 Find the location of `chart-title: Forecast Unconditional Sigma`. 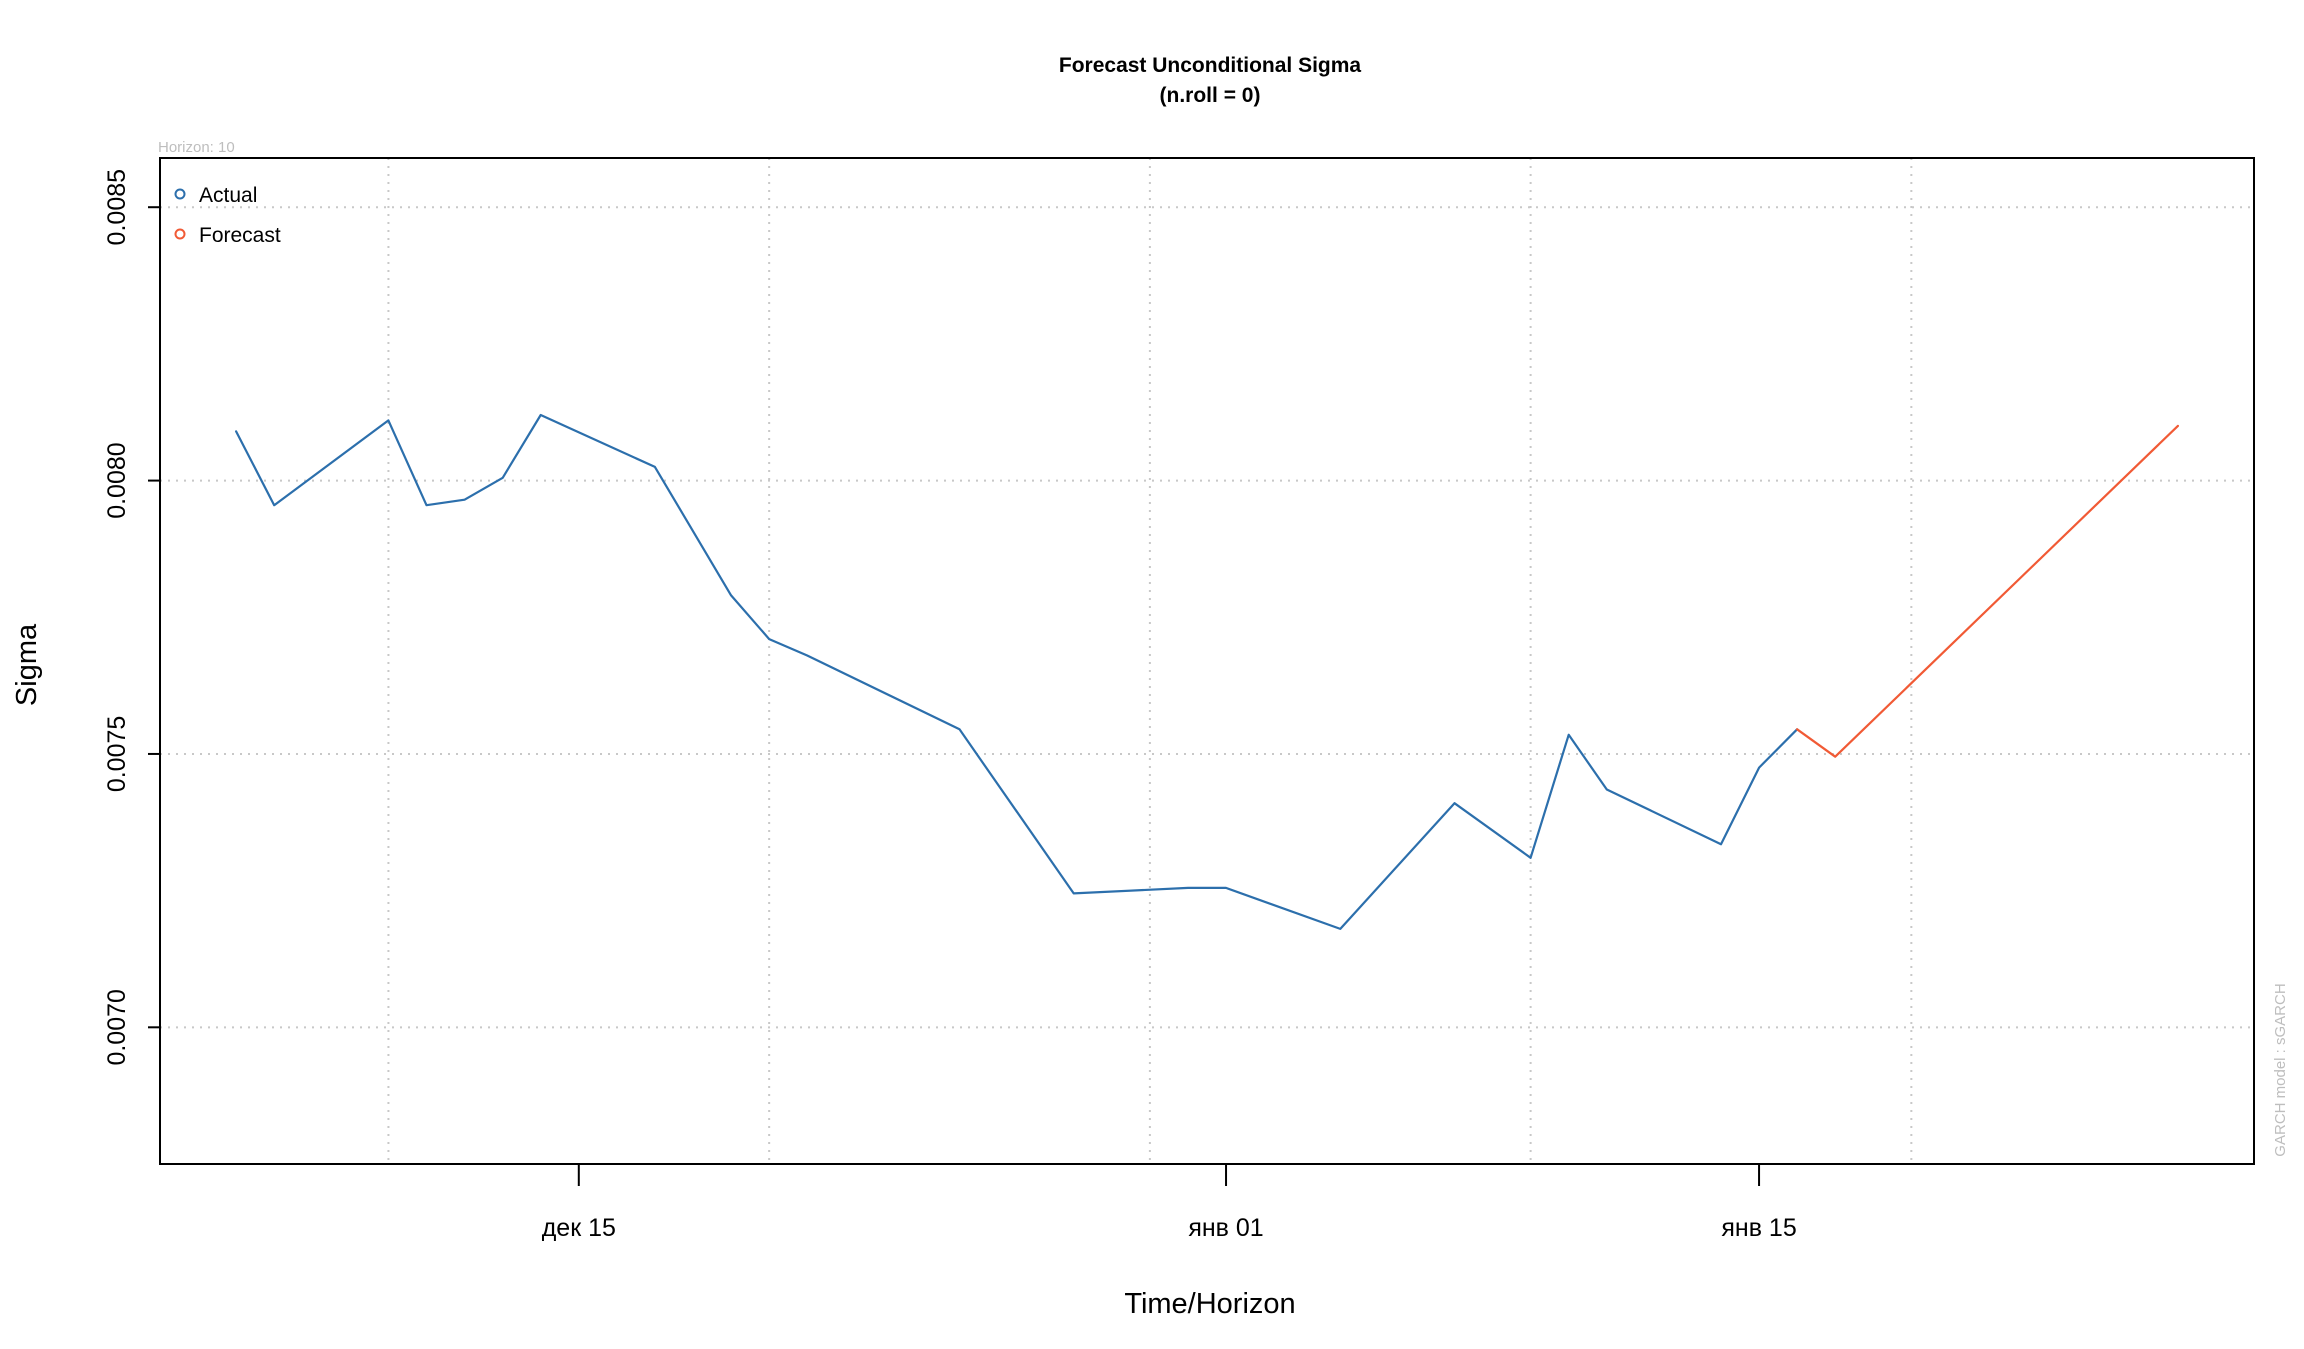

chart-title: Forecast Unconditional Sigma is located at coordinates (1210, 65).